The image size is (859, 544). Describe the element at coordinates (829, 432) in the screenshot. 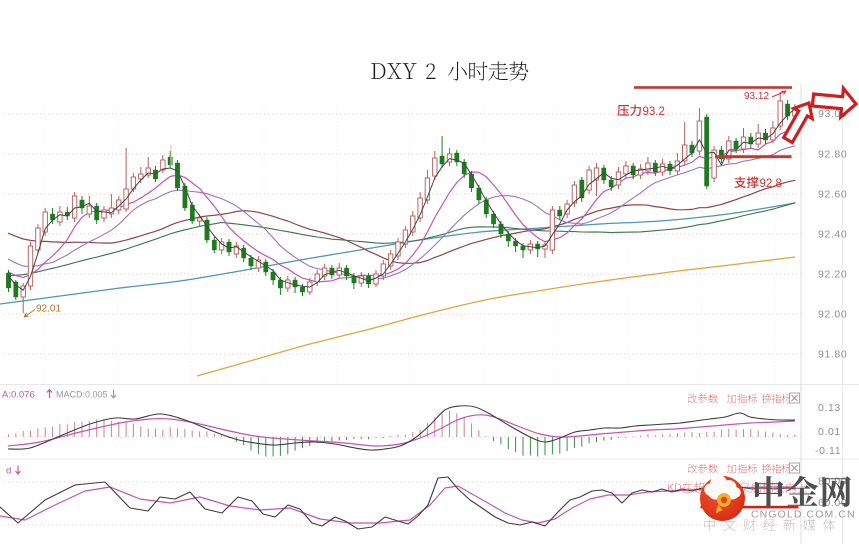

I see `svg-text: 0.01` at that location.